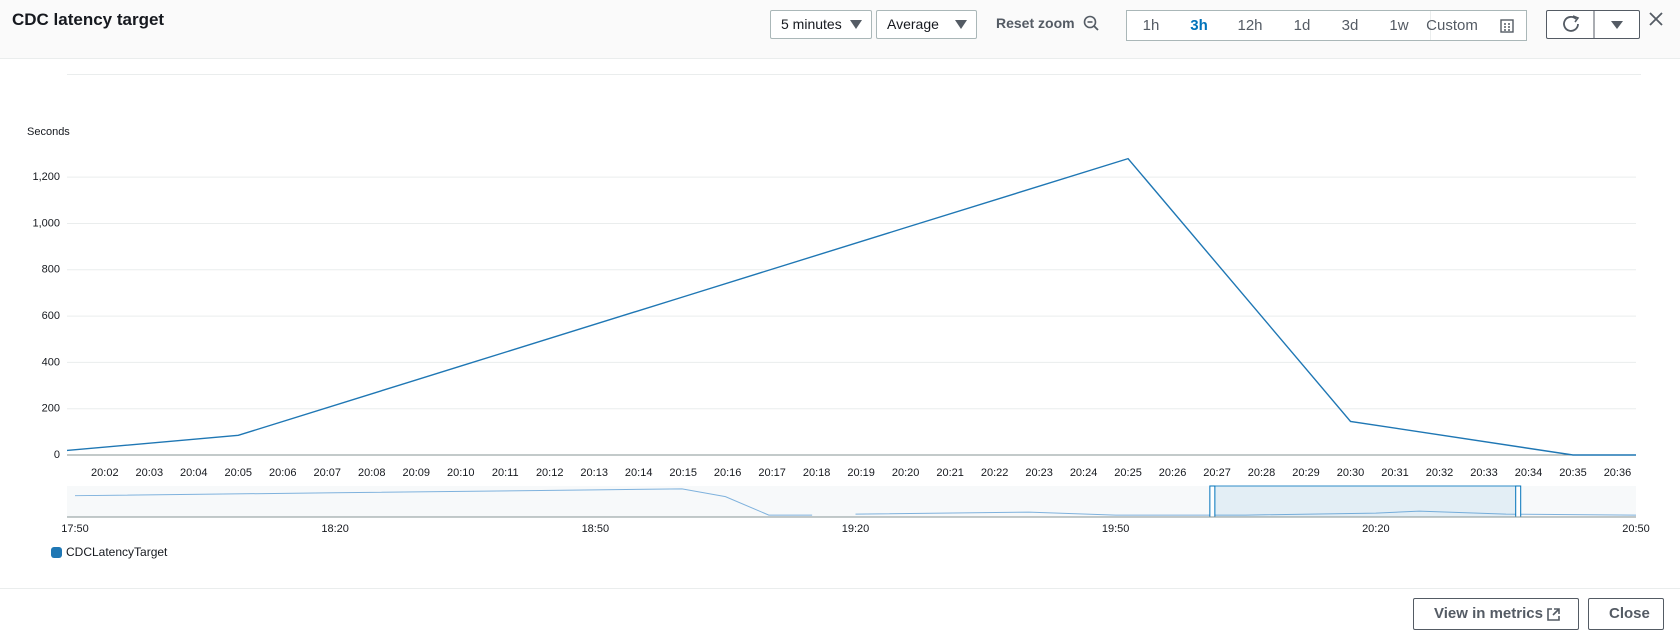  I want to click on x-tick-label: 20:13, so click(594, 473).